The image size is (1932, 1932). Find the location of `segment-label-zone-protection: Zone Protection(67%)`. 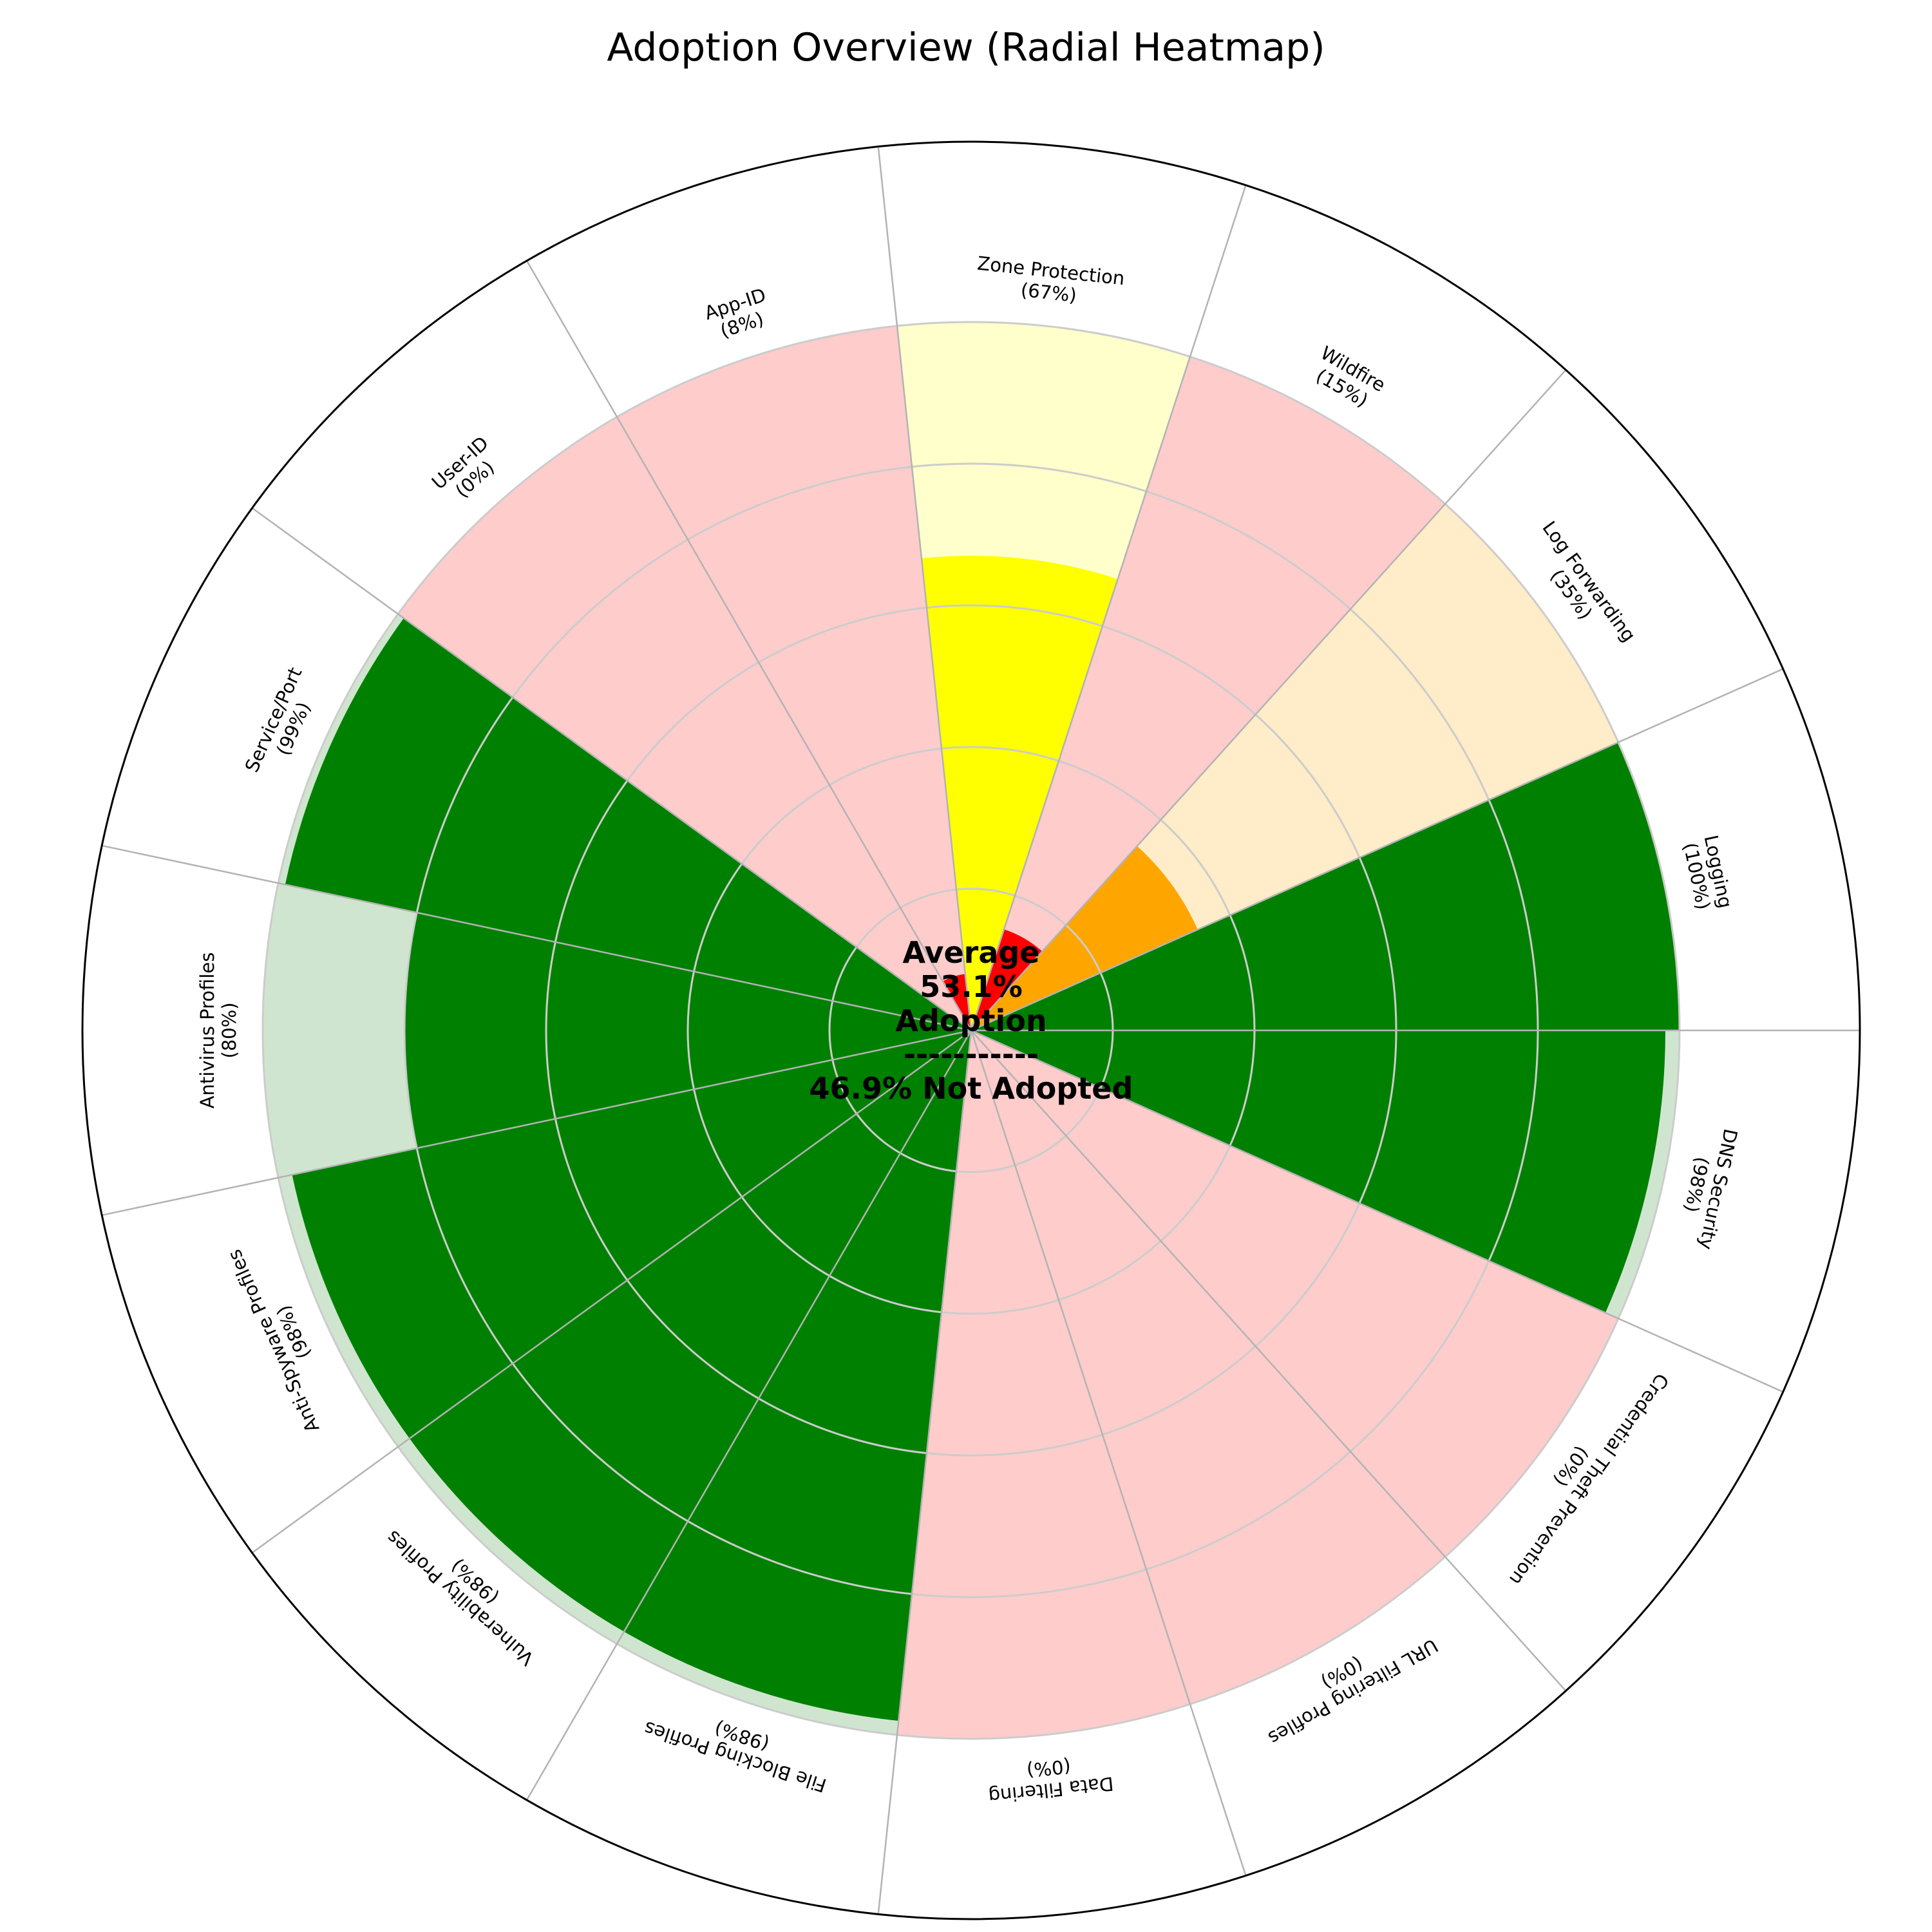

segment-label-zone-protection: Zone Protection(67%) is located at coordinates (1051, 279).